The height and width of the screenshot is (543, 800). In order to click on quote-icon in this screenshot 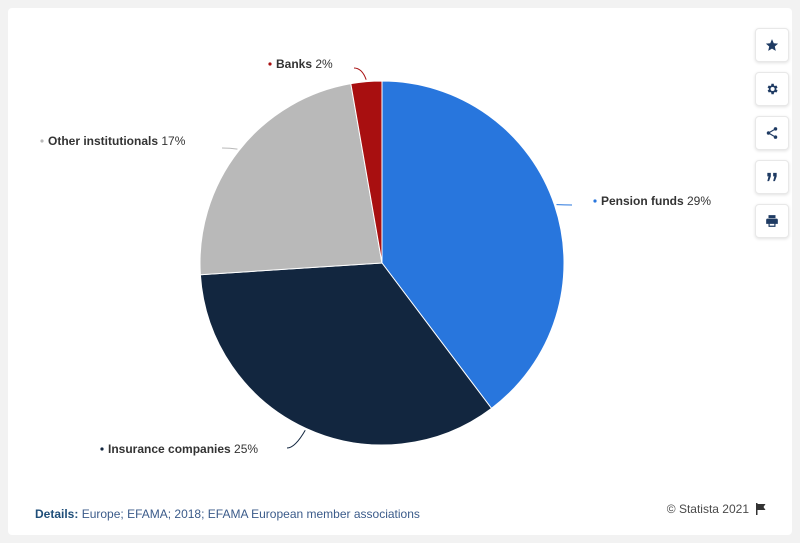, I will do `click(772, 177)`.